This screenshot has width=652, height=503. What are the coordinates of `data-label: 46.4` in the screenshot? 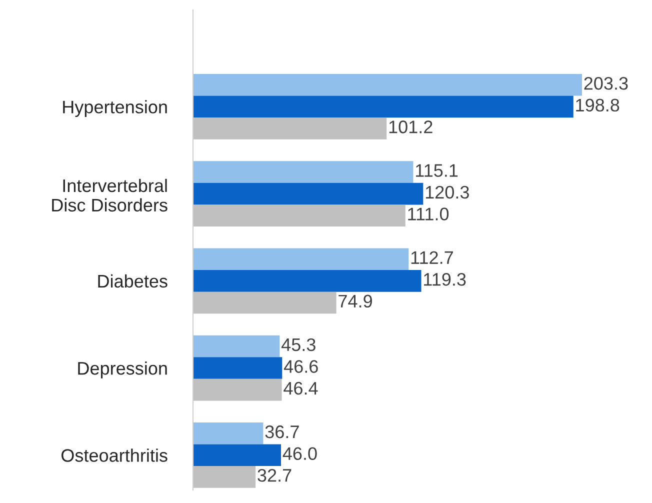 It's located at (301, 388).